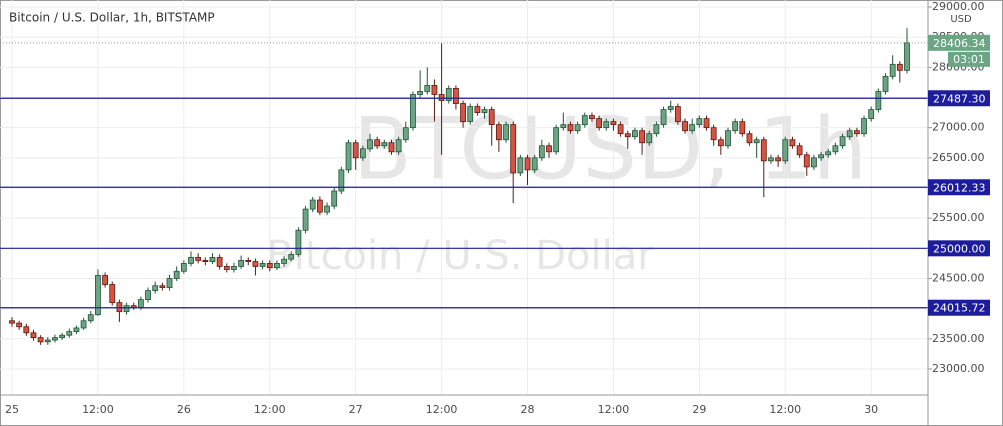 Image resolution: width=1003 pixels, height=426 pixels. I want to click on x-tick-label: 25, so click(12, 409).